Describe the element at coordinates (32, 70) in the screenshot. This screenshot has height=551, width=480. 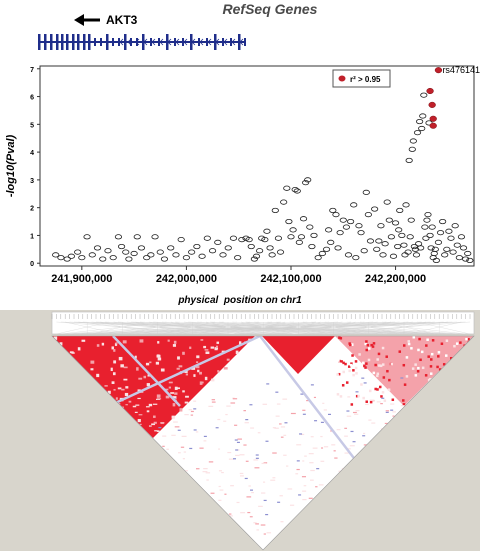
I see `y-tick-label: 7` at that location.